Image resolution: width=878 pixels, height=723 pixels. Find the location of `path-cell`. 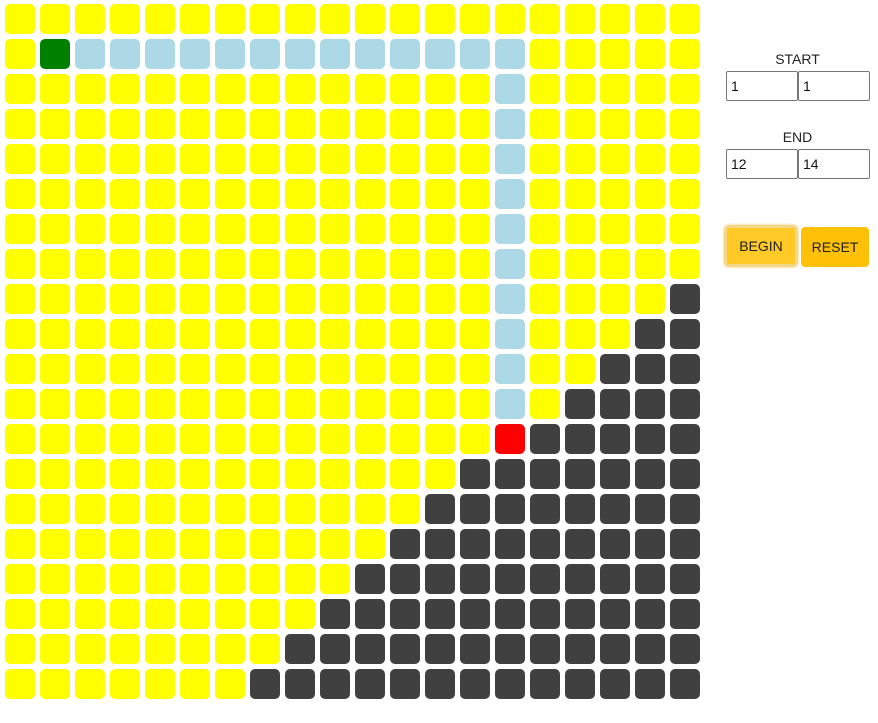

path-cell is located at coordinates (475, 54).